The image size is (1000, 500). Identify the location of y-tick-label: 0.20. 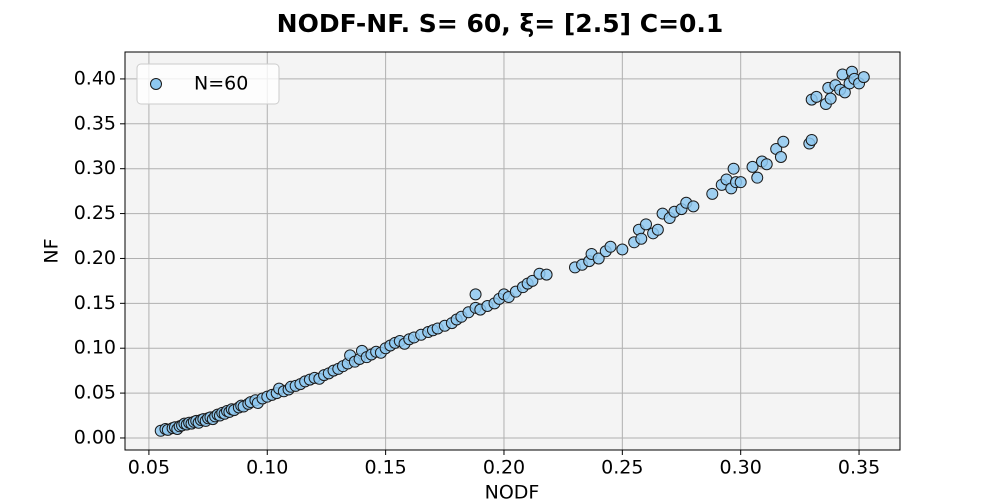
(95, 258).